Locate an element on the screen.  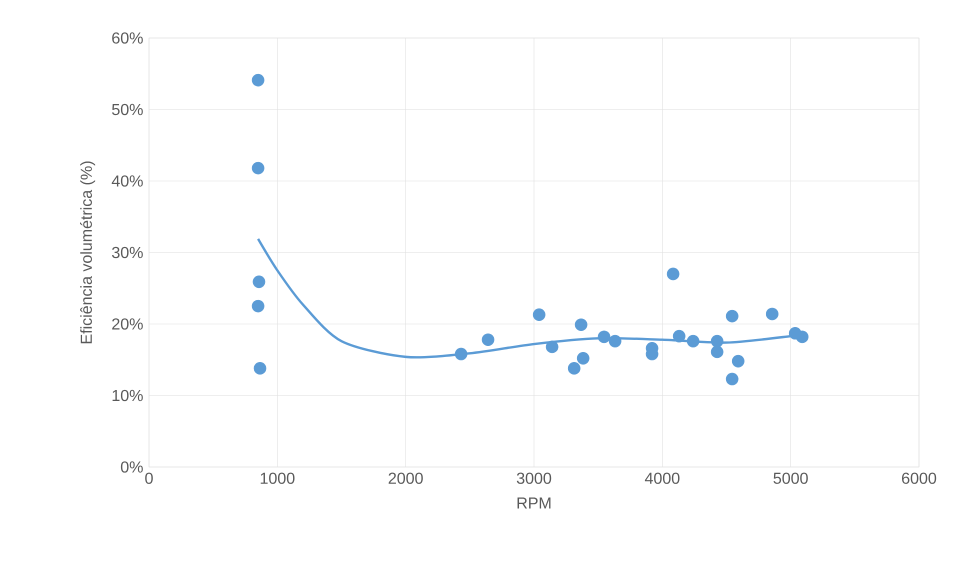
x-tick-label: 4000 is located at coordinates (662, 478).